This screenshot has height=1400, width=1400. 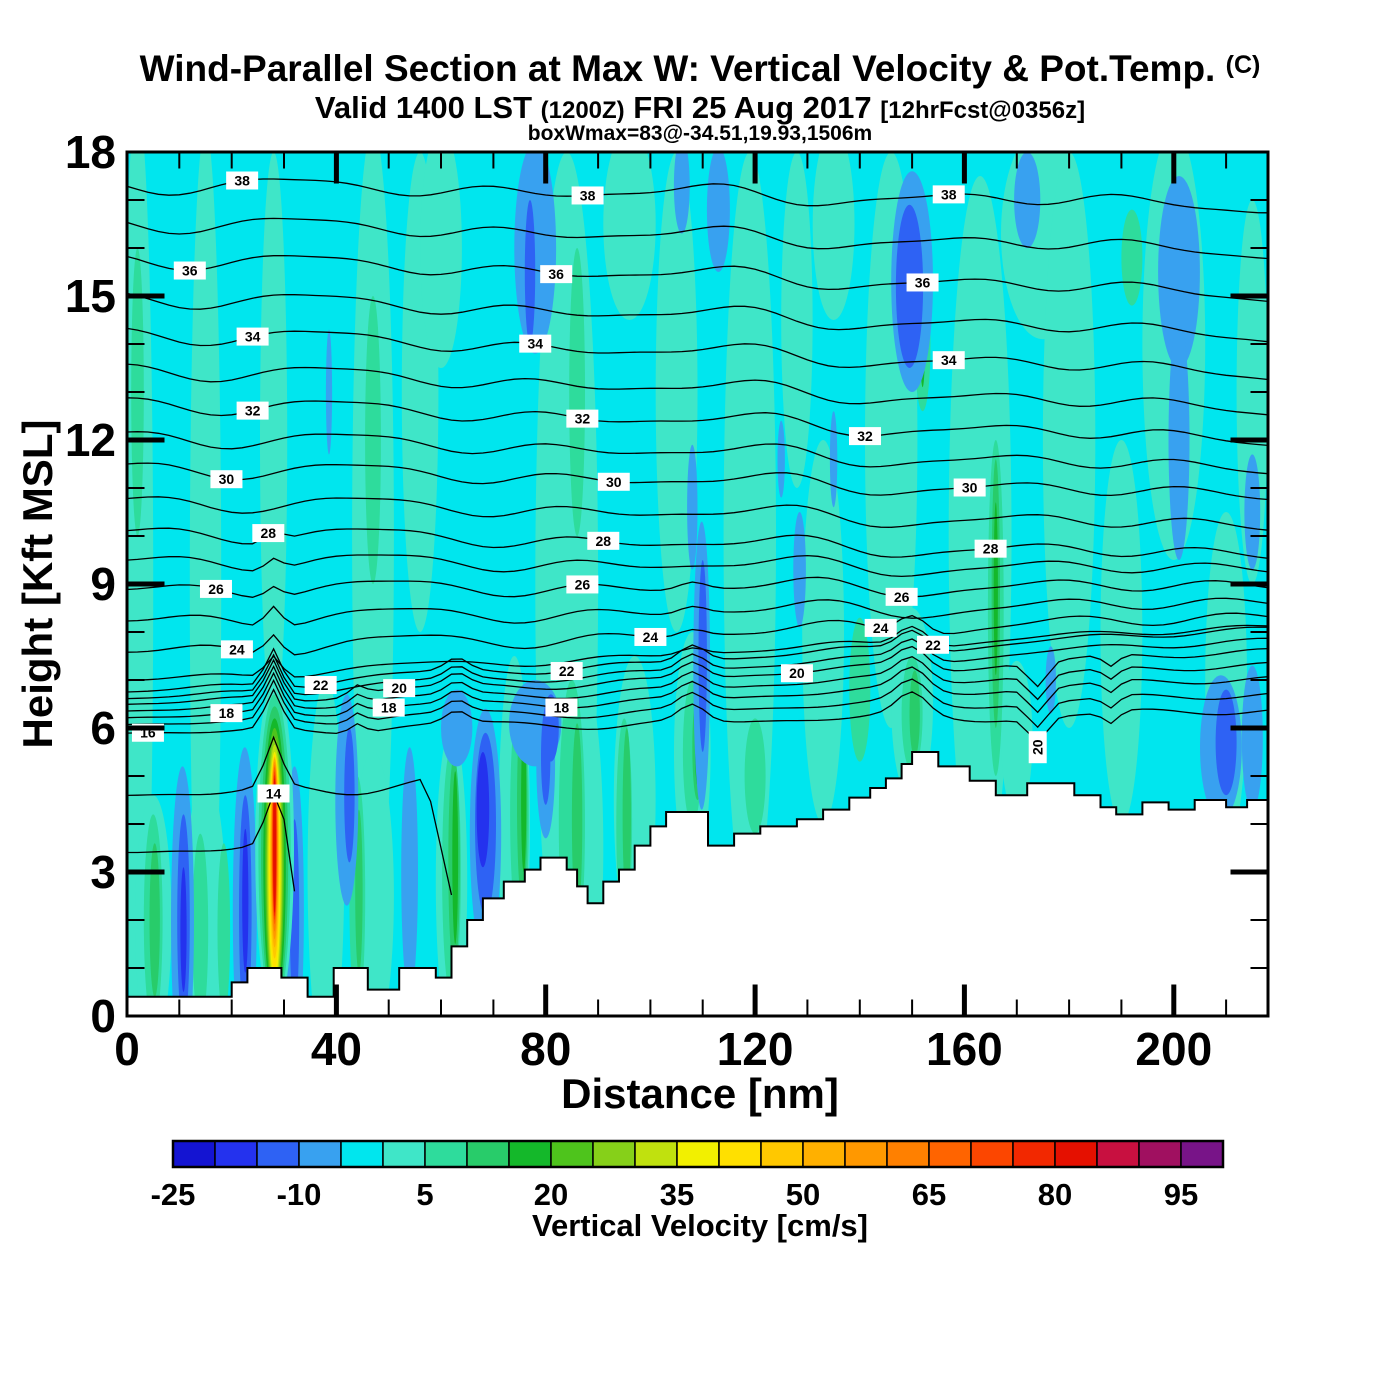 What do you see at coordinates (103, 584) in the screenshot?
I see `svg-text: 9` at bounding box center [103, 584].